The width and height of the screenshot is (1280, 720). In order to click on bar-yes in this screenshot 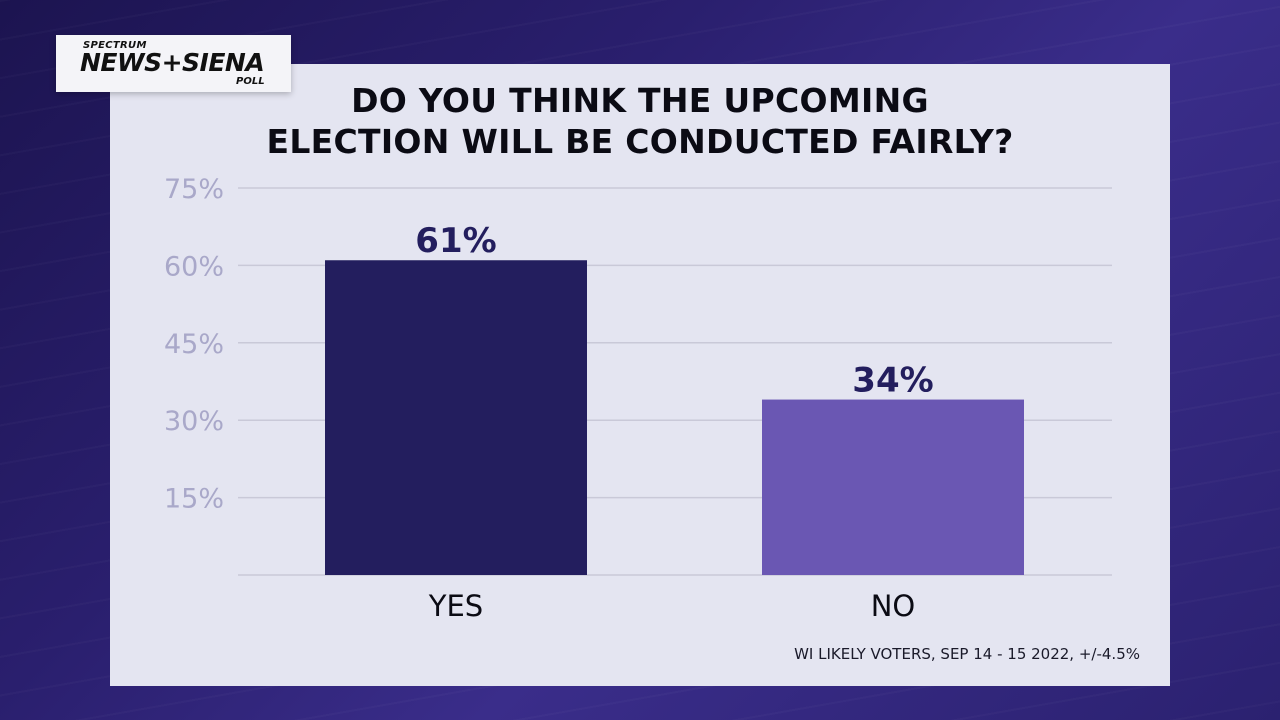, I will do `click(456, 417)`.